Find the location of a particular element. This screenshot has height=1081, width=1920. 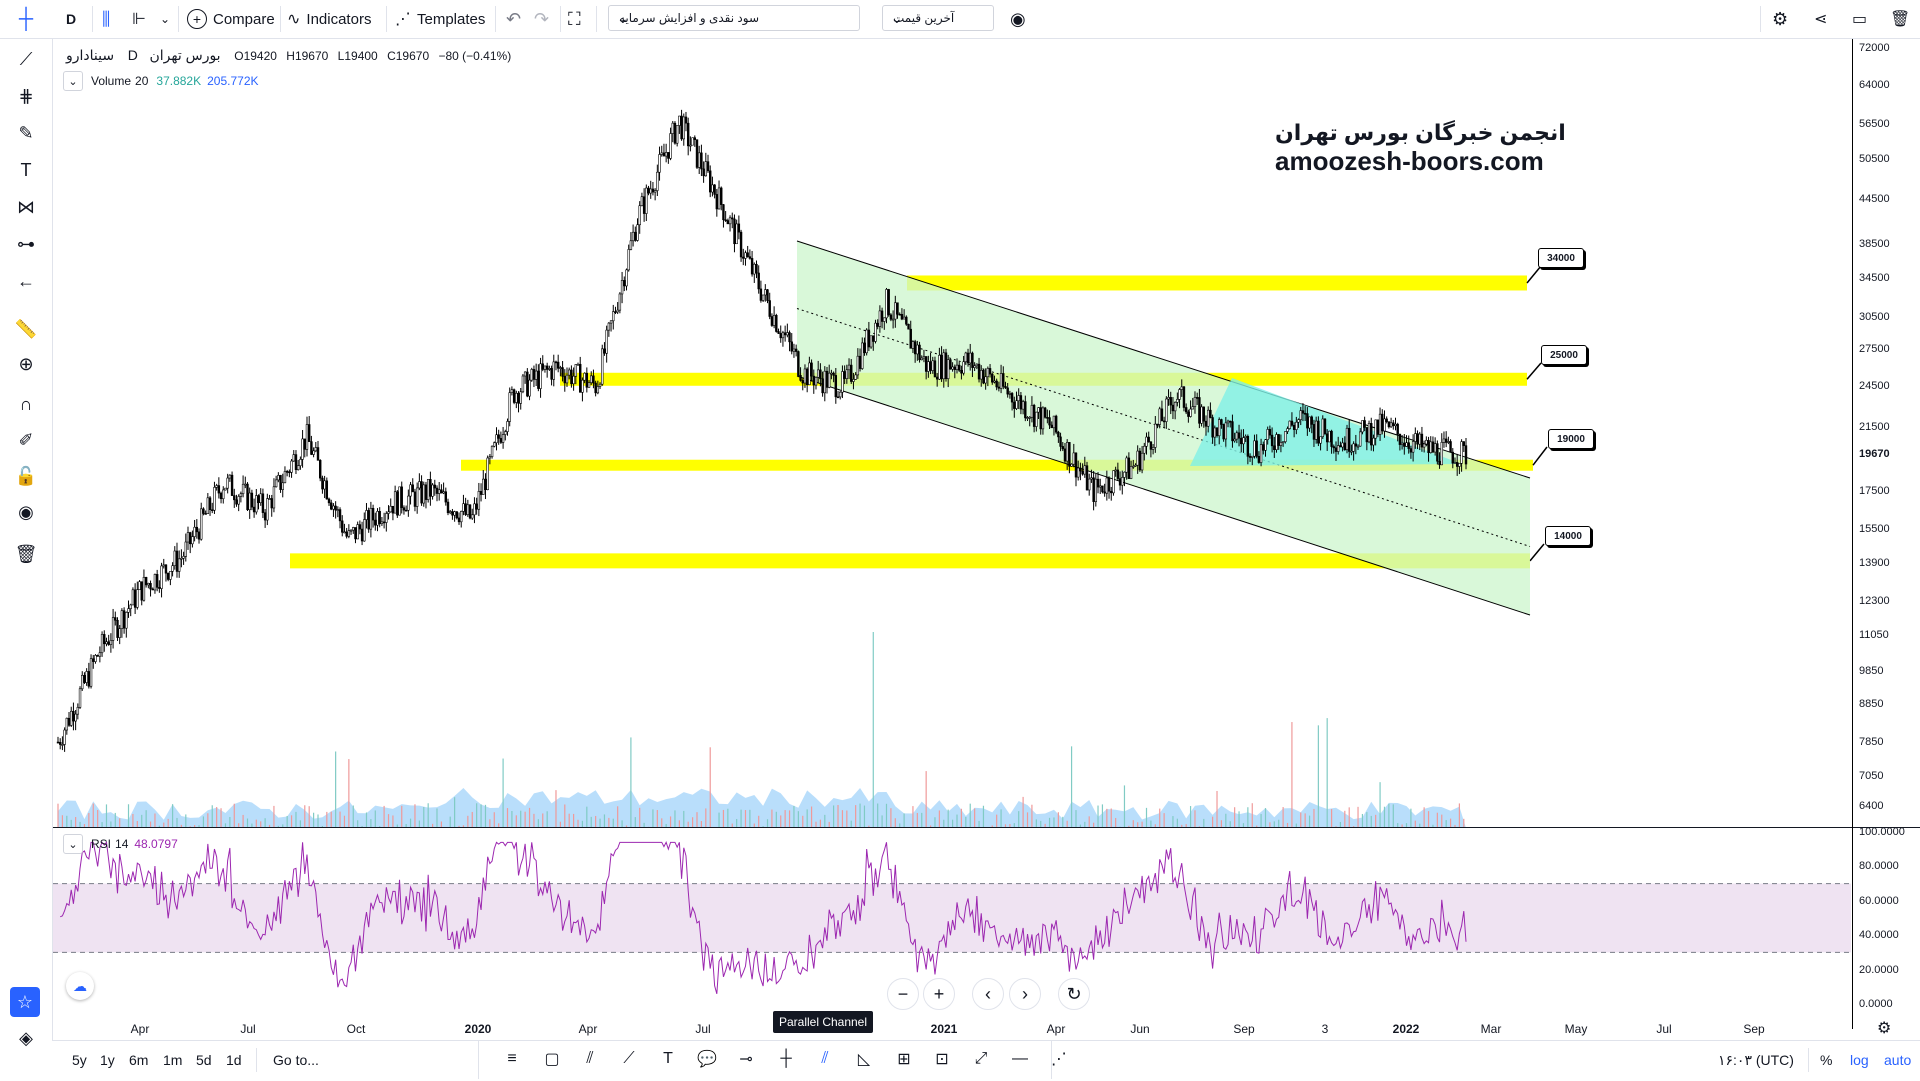

share-icon: ⋖ is located at coordinates (1820, 19).